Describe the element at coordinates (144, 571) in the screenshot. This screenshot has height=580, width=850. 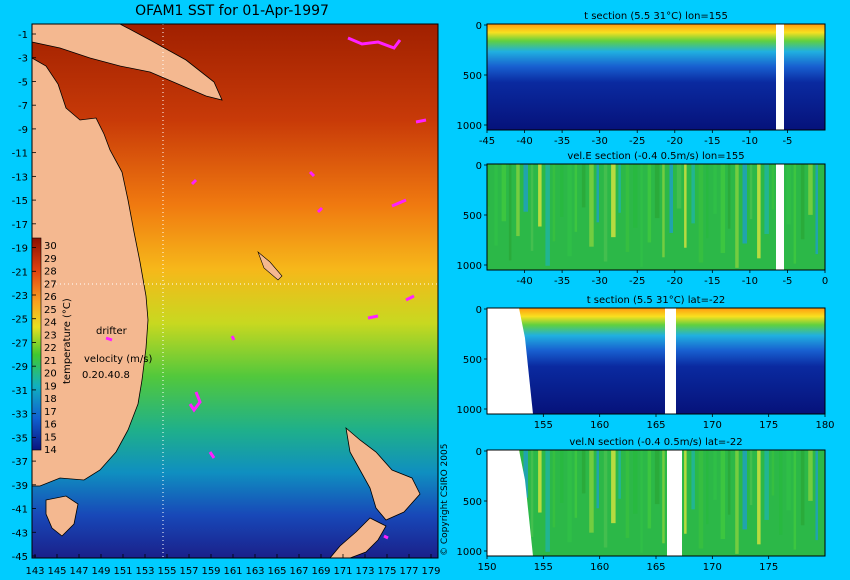
I see `longitude-tick-label: 153` at that location.